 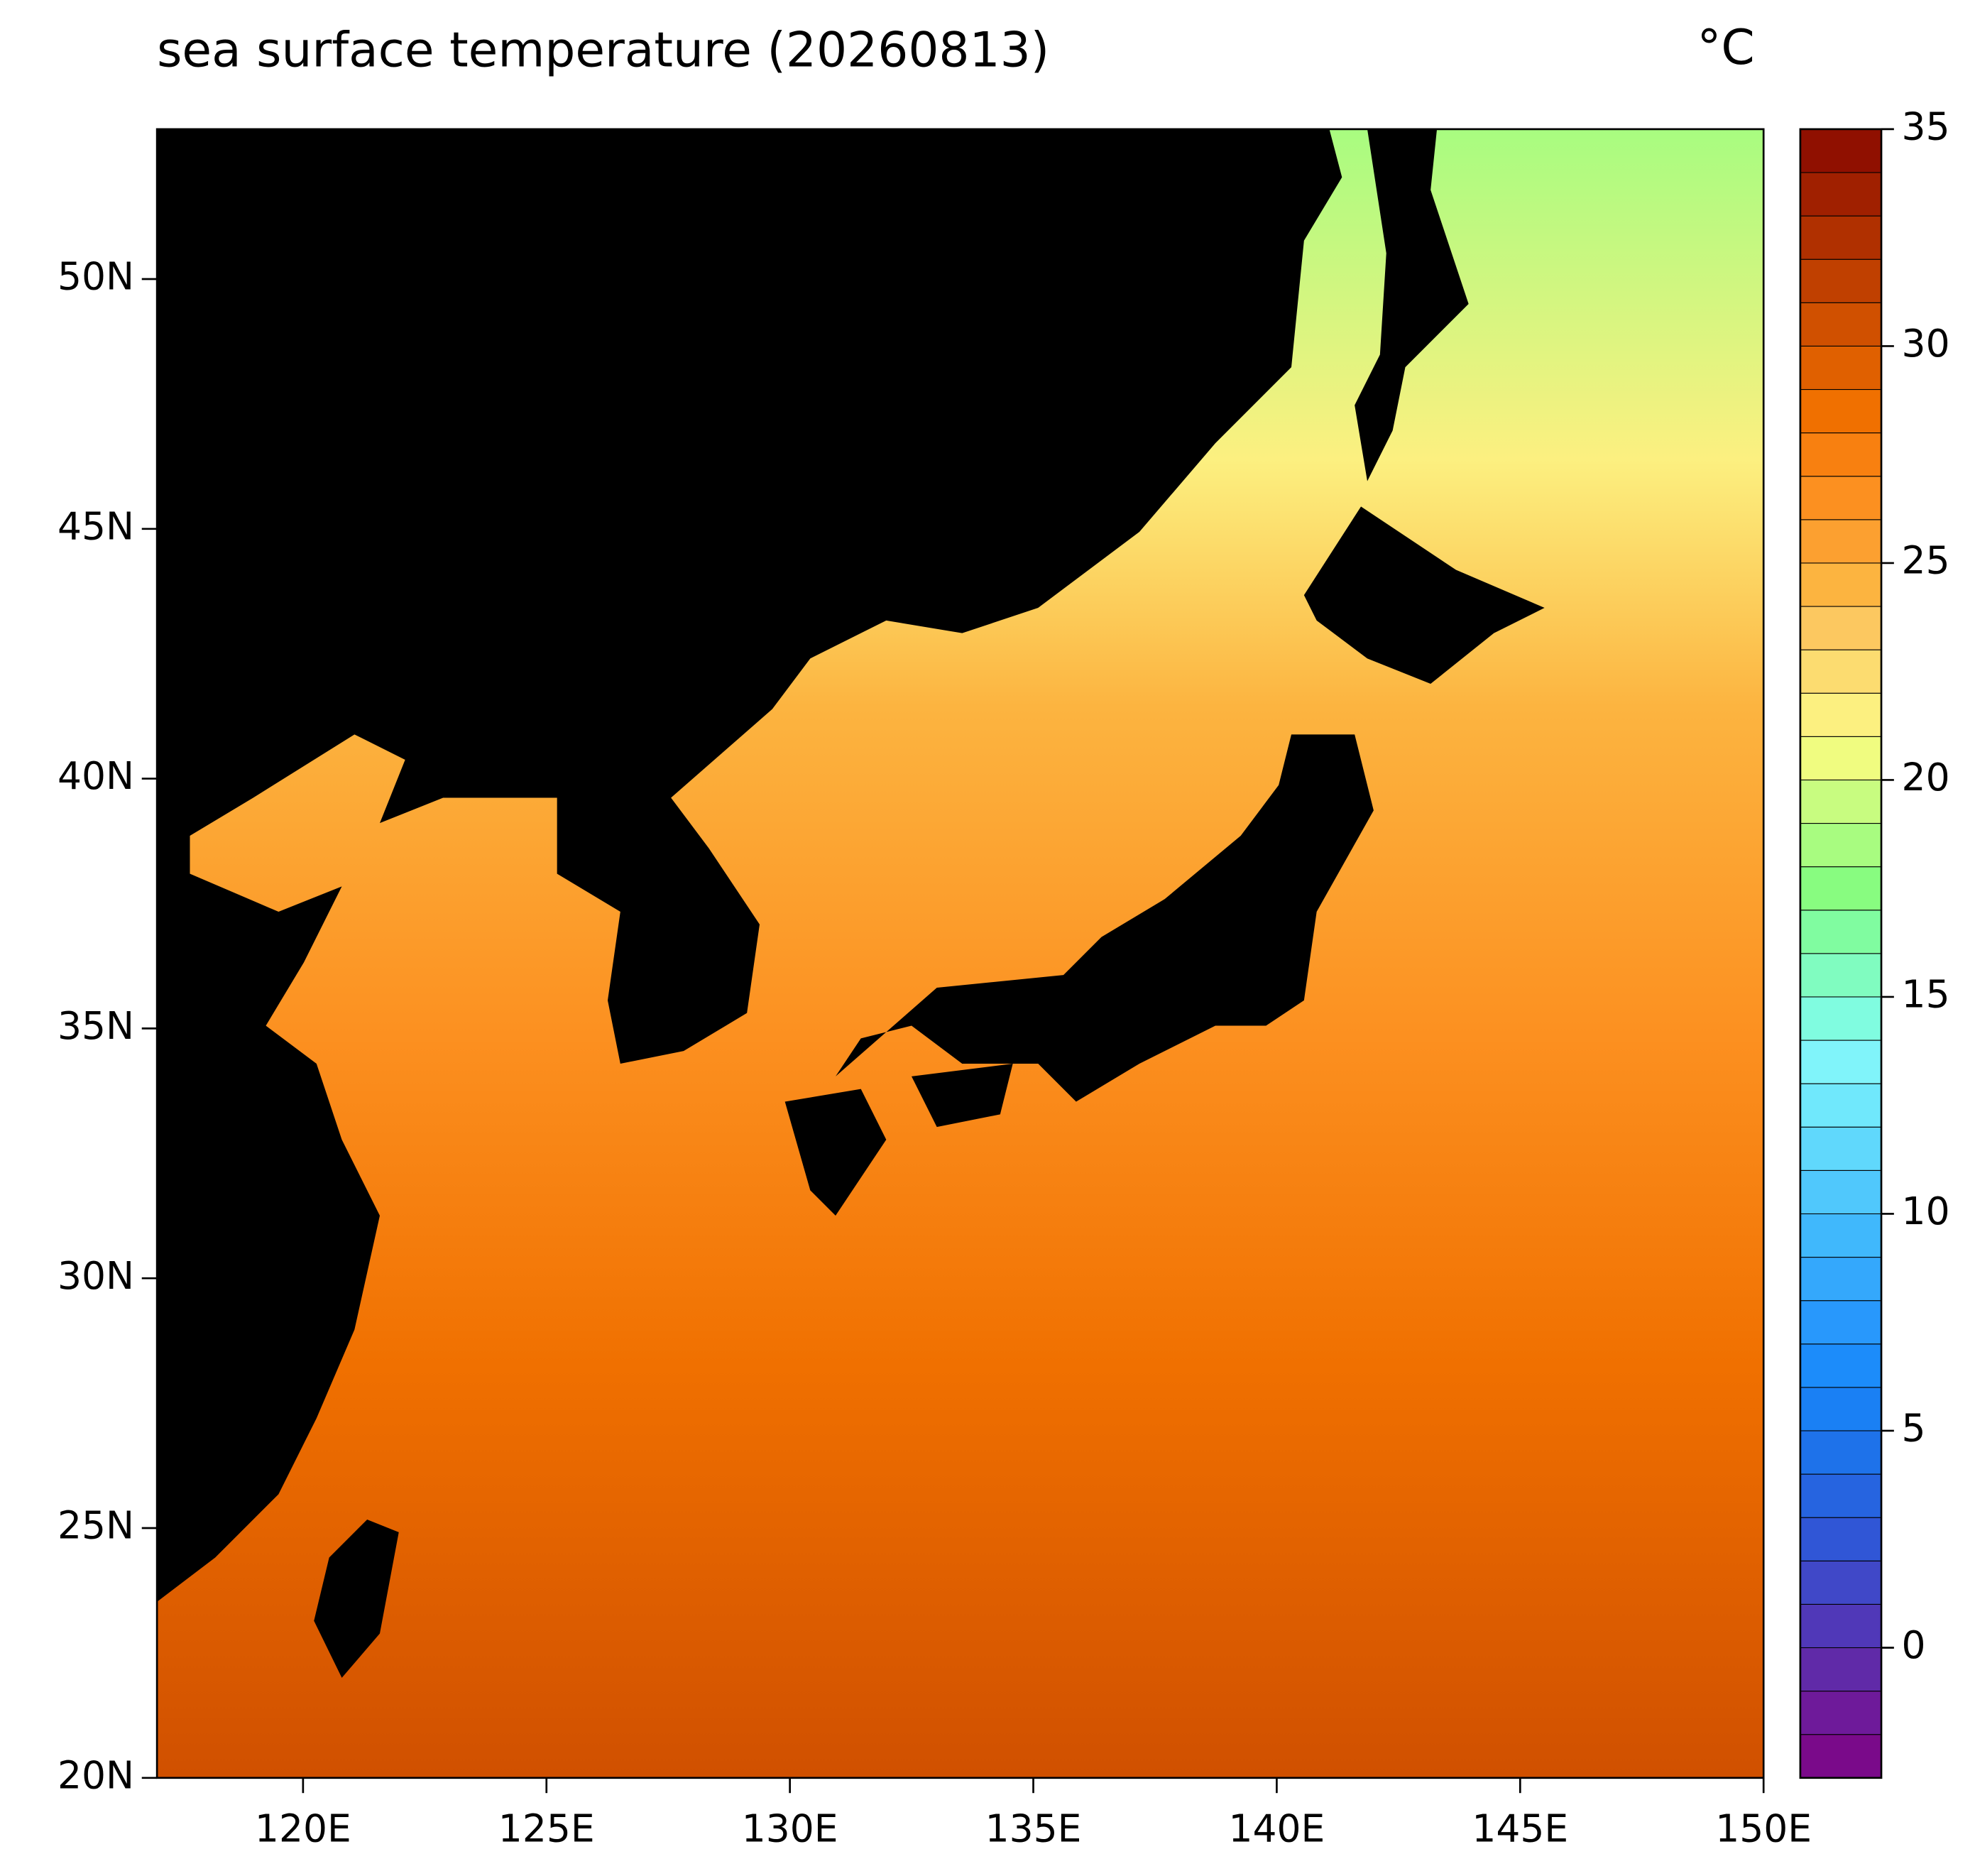 I want to click on y-tick-label: 40N, so click(x=96, y=776).